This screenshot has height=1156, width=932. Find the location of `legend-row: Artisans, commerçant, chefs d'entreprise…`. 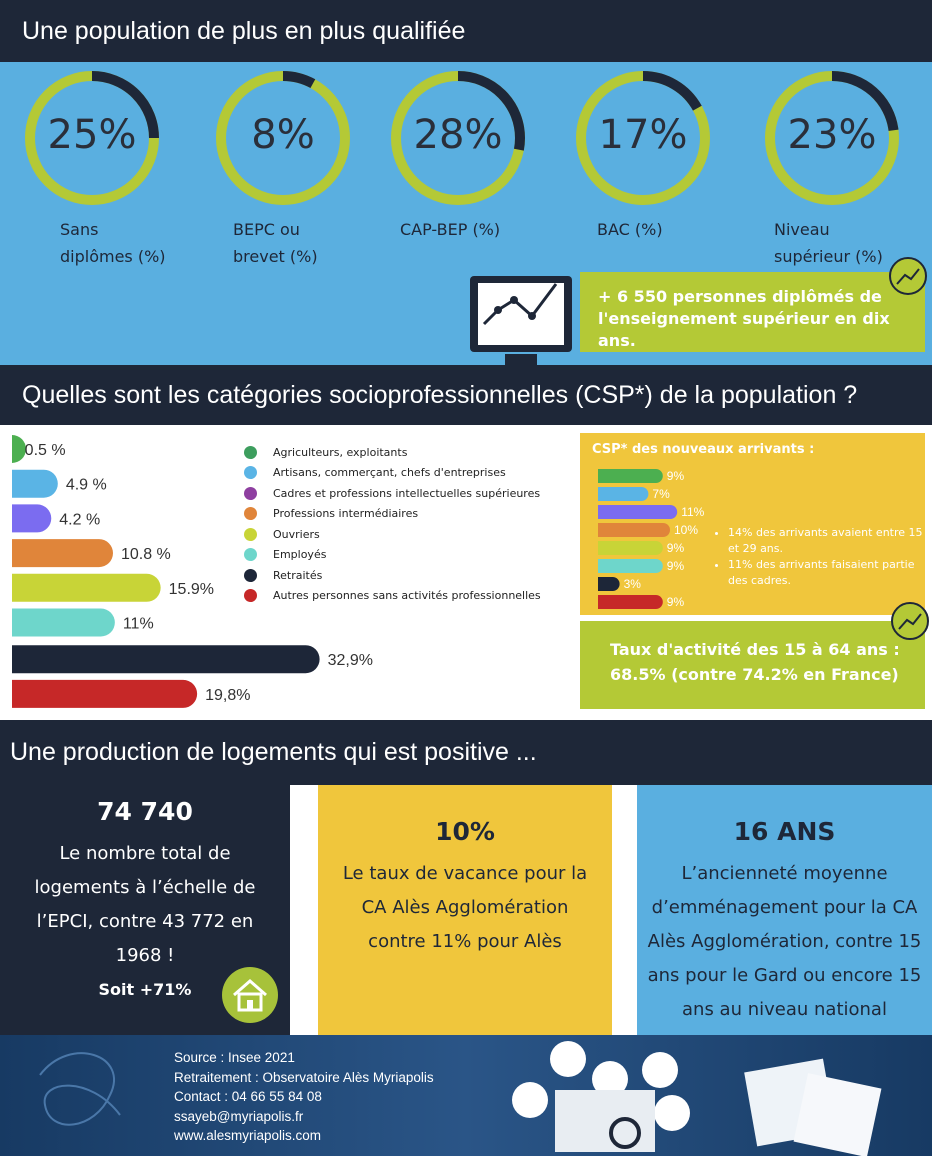

legend-row: Artisans, commerçant, chefs d'entreprise… is located at coordinates (392, 473).